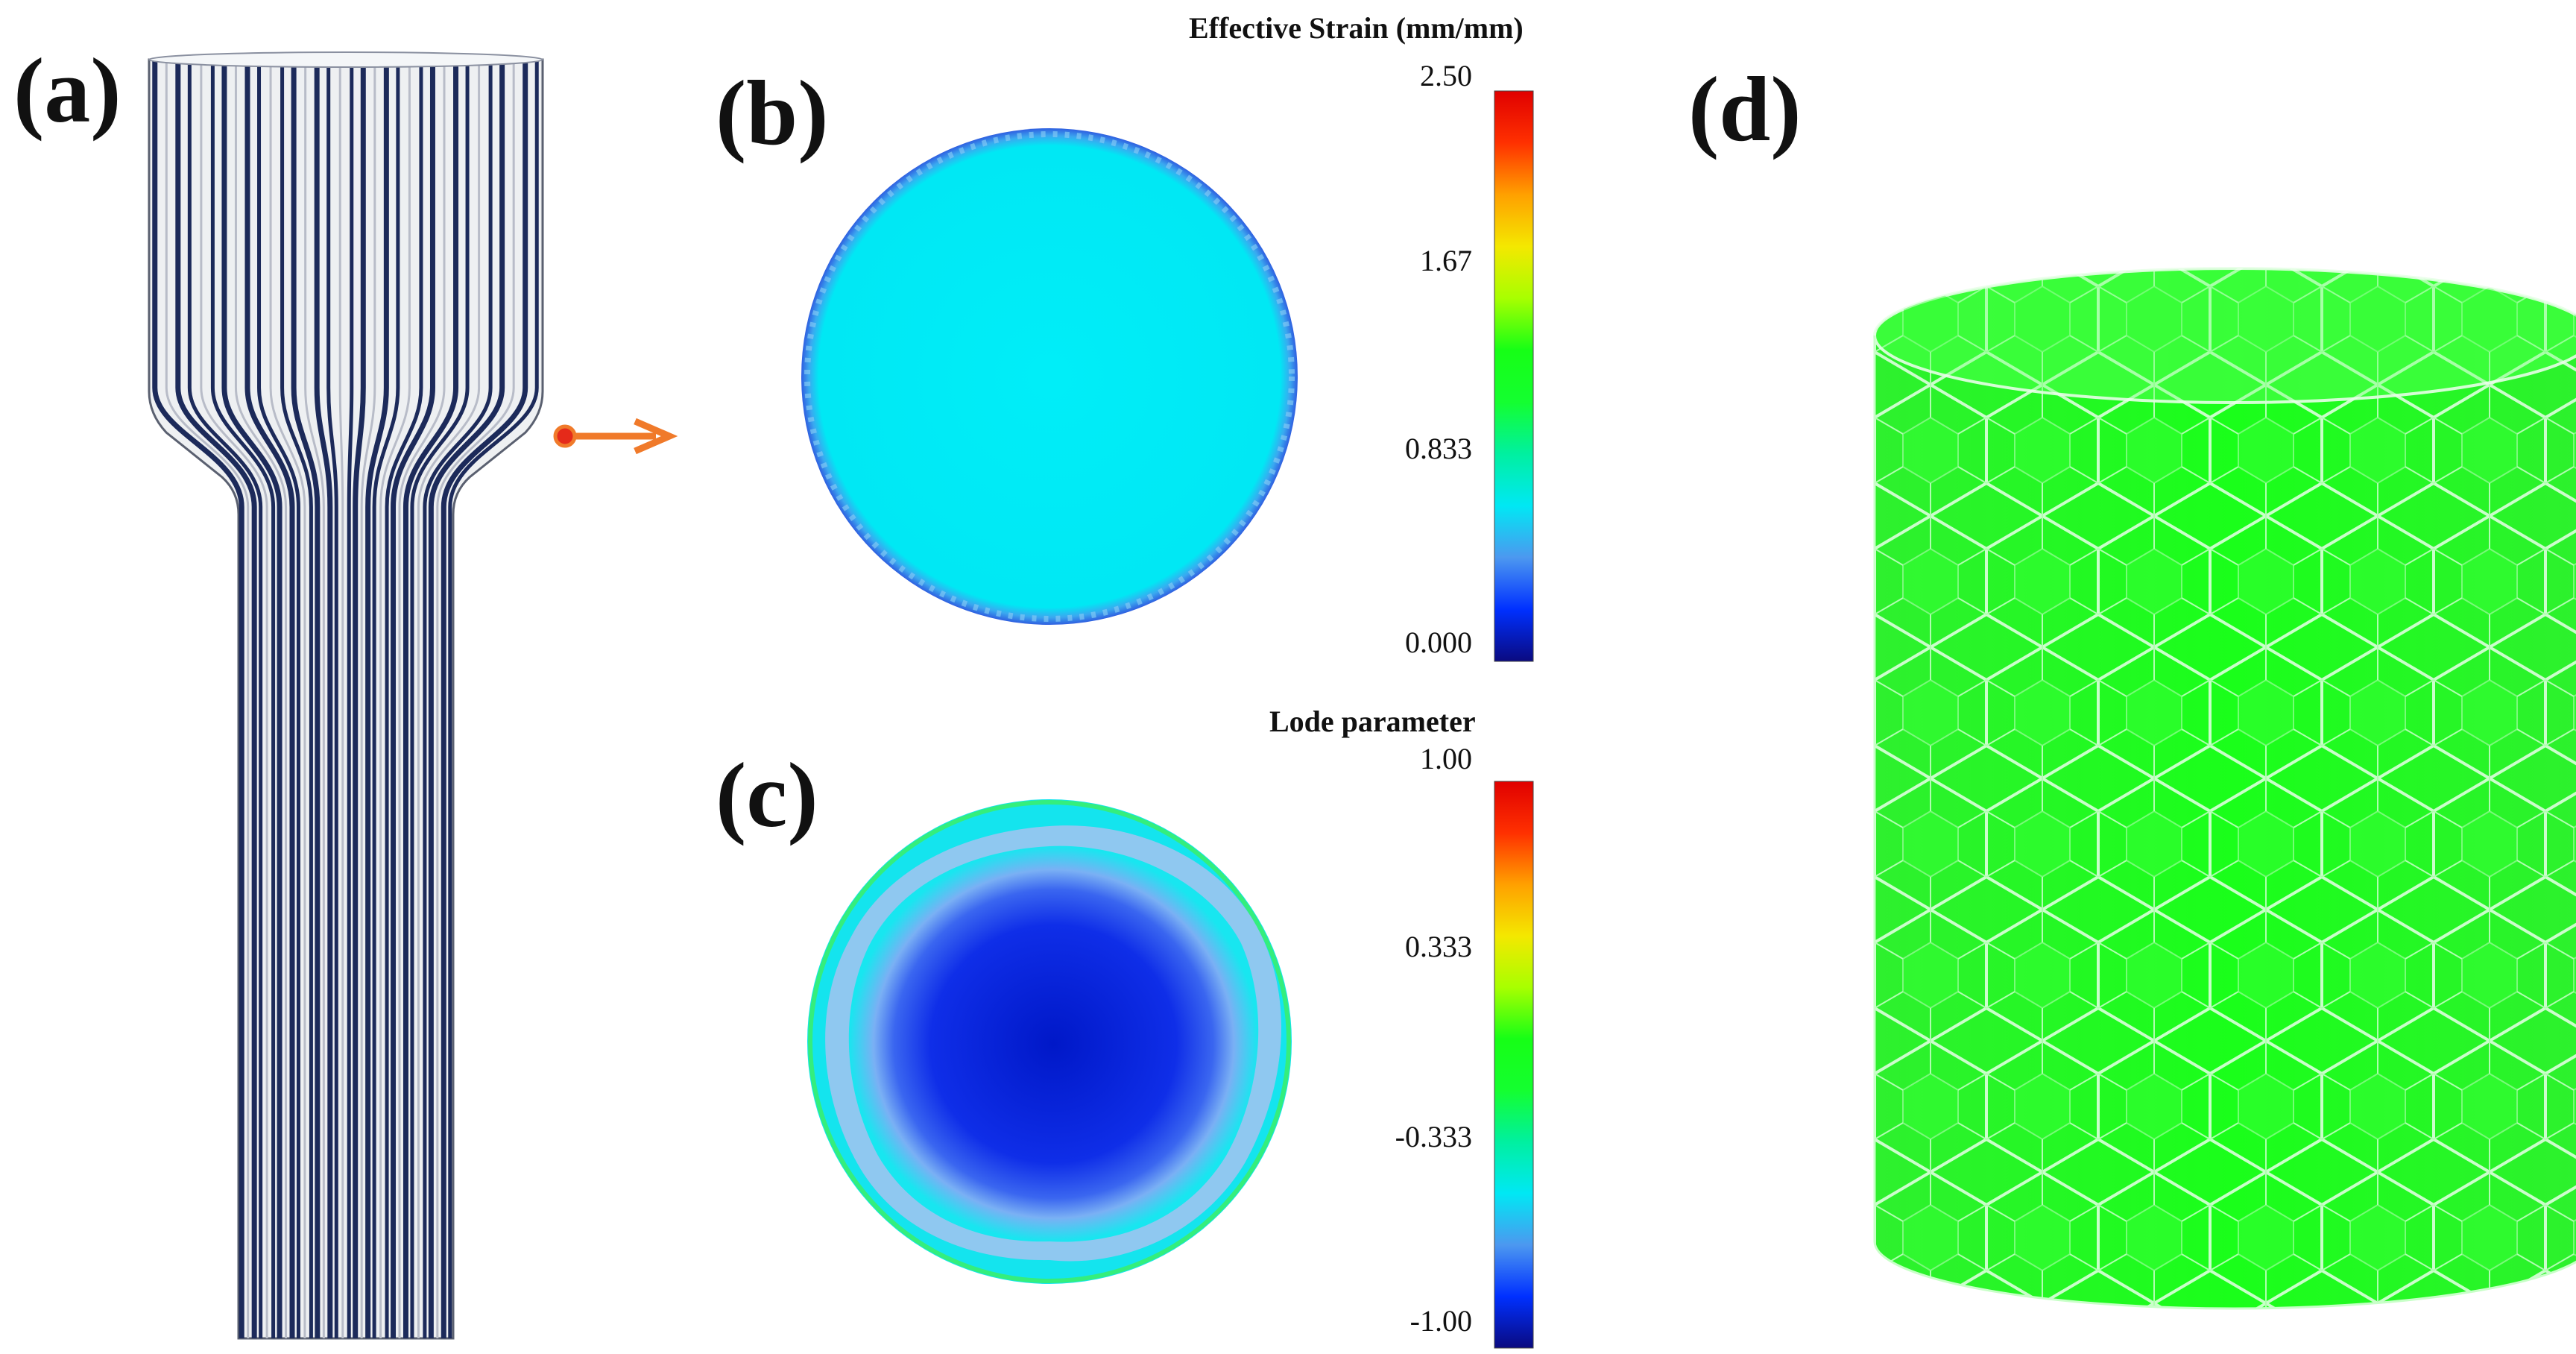 The height and width of the screenshot is (1354, 2576). I want to click on lode-tick-label: -1.00, so click(1440, 1321).